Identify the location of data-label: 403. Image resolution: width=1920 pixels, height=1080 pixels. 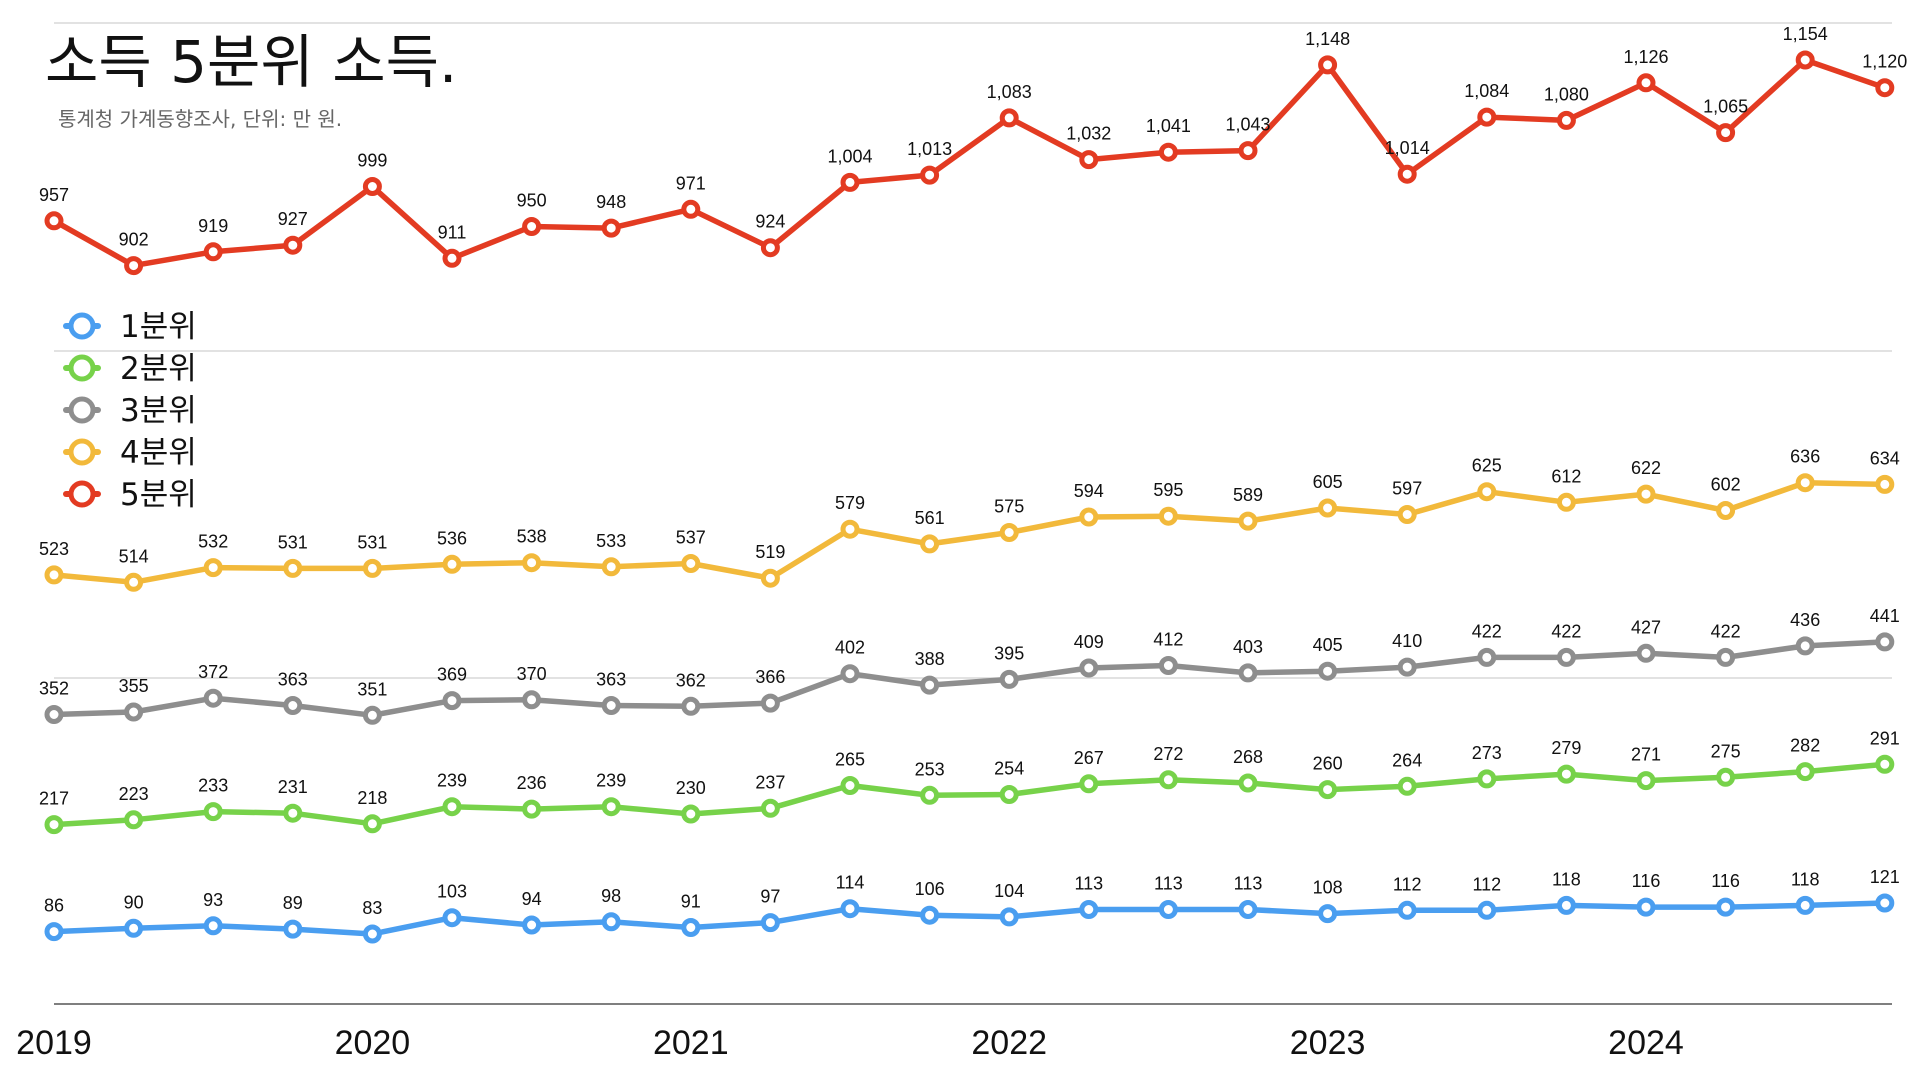
(1248, 647).